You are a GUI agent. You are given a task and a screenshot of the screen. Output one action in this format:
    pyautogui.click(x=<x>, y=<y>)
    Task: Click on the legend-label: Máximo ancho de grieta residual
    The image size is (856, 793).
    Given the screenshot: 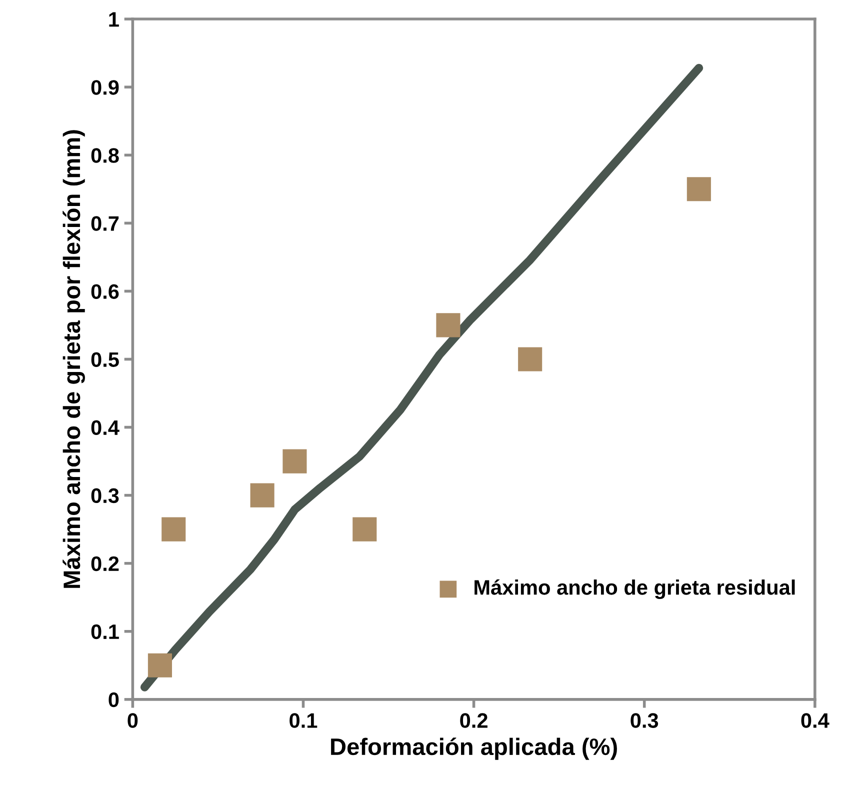 What is the action you would take?
    pyautogui.click(x=634, y=589)
    